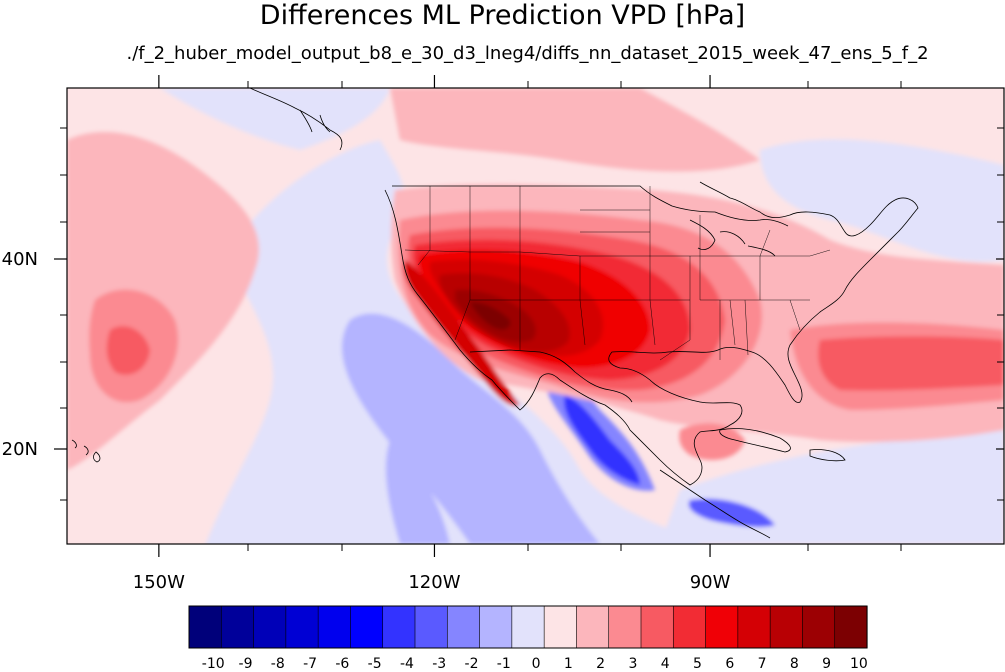  What do you see at coordinates (439, 664) in the screenshot?
I see `colorbar-label: -3` at bounding box center [439, 664].